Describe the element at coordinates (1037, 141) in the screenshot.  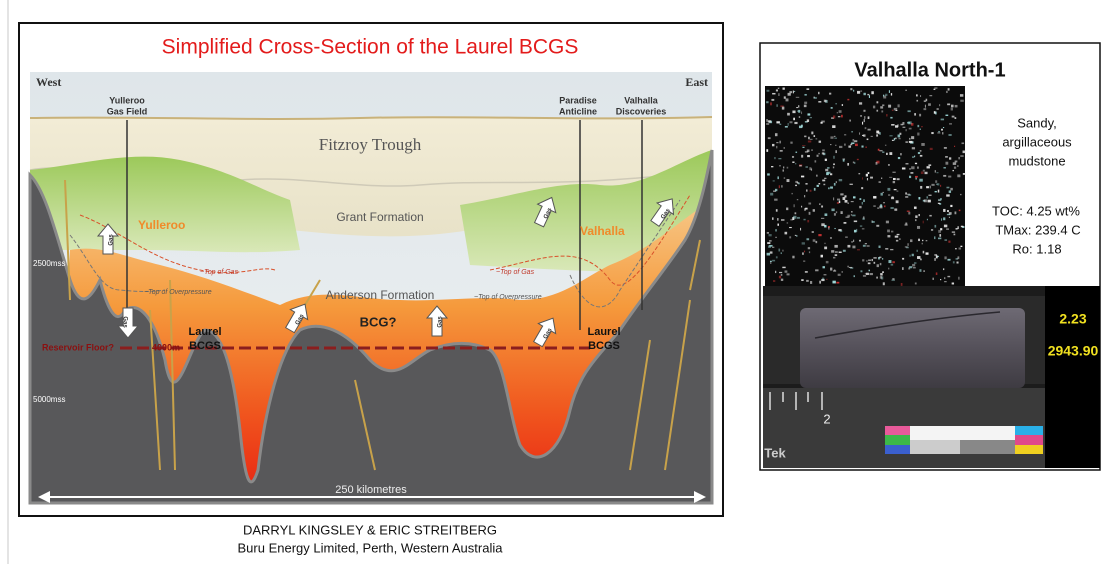
I see `lithology: argillaceous` at that location.